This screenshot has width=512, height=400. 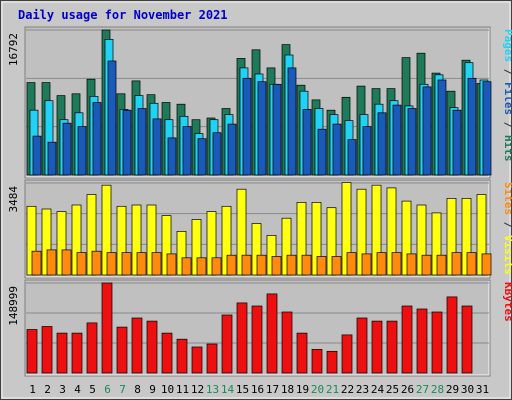 What do you see at coordinates (123, 15) in the screenshot?
I see `chart-title: Daily usage for November 2021` at bounding box center [123, 15].